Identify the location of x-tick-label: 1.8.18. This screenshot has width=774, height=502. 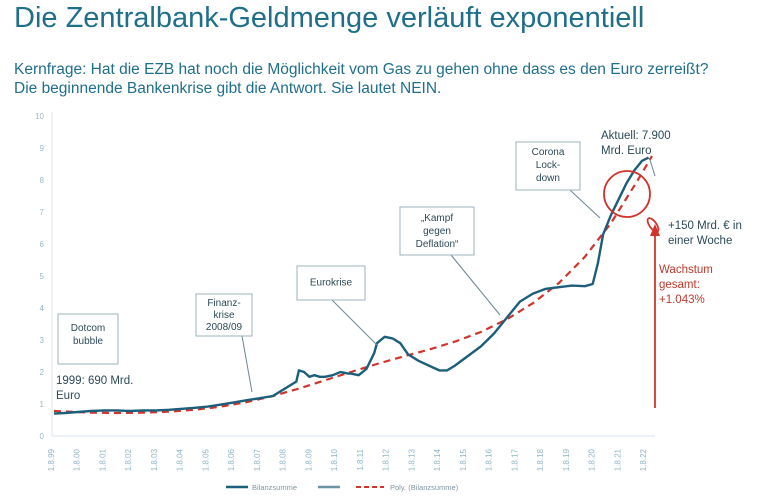
(540, 459).